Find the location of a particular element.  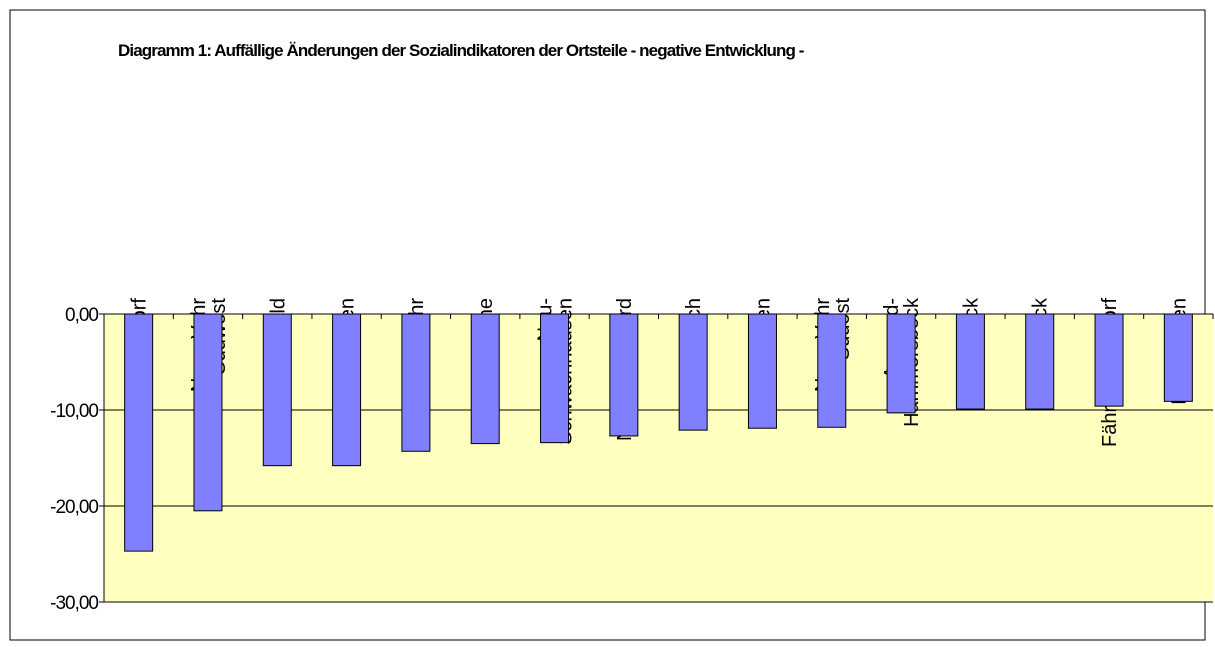

y-tick-label: -10,00 is located at coordinates (74, 411).